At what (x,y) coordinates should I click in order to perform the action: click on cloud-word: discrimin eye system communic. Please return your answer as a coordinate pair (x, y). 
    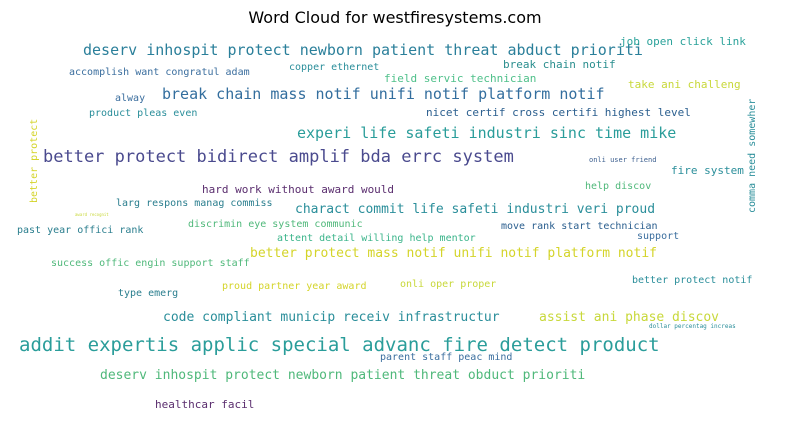
    Looking at the image, I should click on (275, 224).